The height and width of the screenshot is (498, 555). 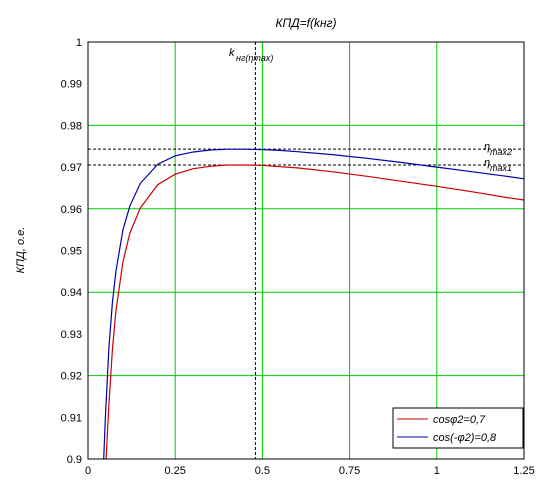 I want to click on eta-max2-annotation: η max2, so click(x=498, y=149).